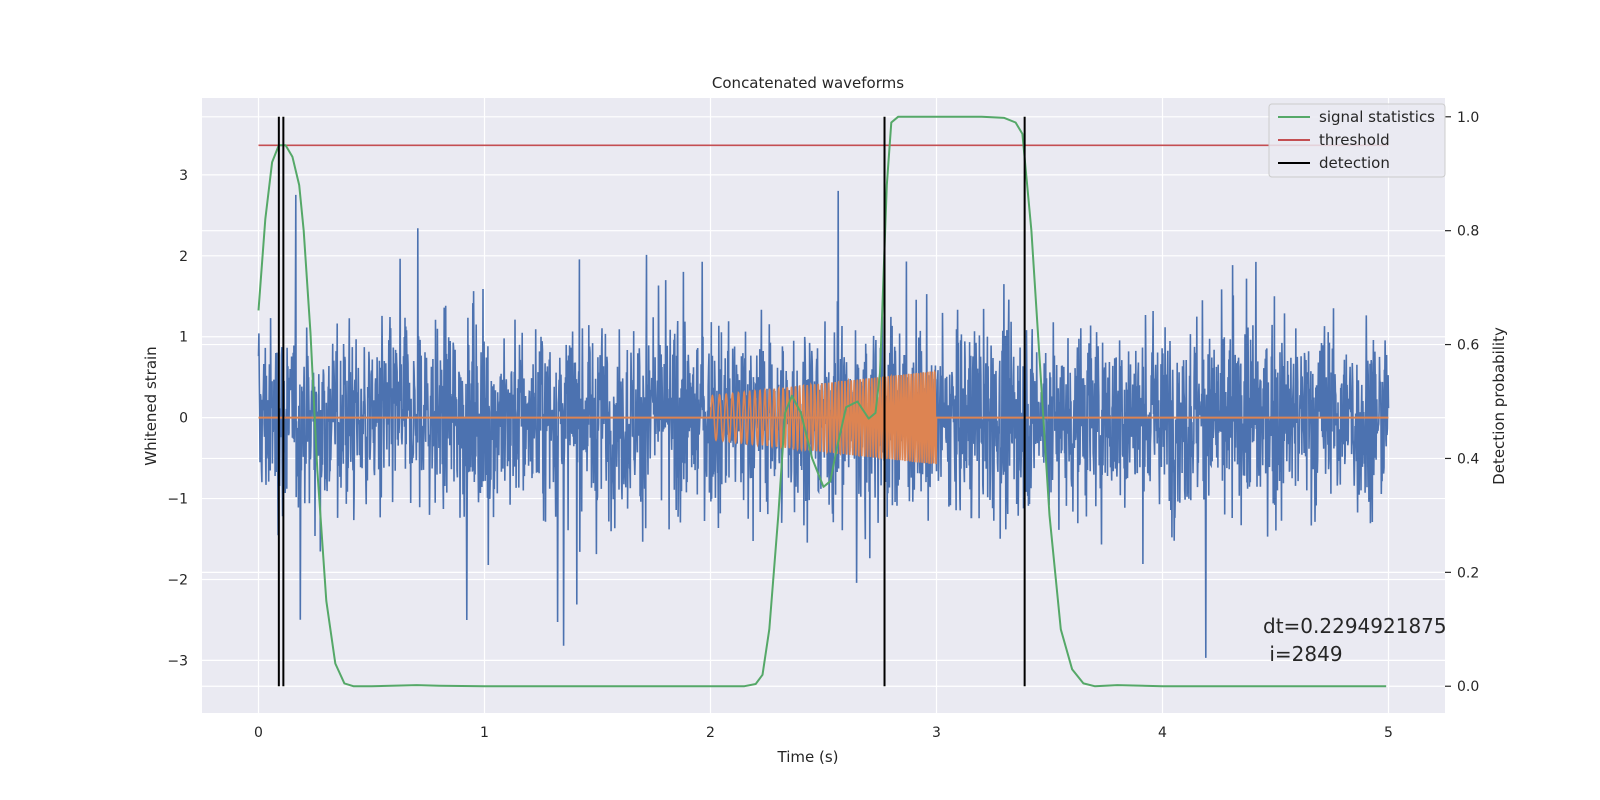 The width and height of the screenshot is (1600, 800). I want to click on x-tick-label: 3, so click(936, 733).